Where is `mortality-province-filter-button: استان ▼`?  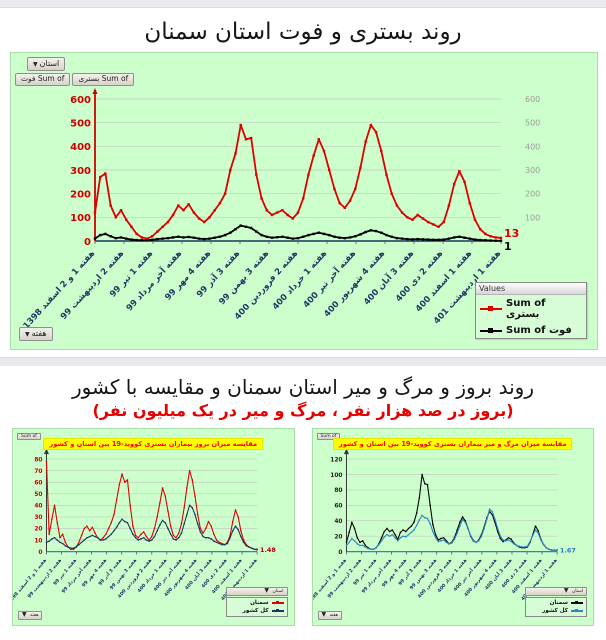 mortality-province-filter-button: استان ▼ is located at coordinates (556, 591).